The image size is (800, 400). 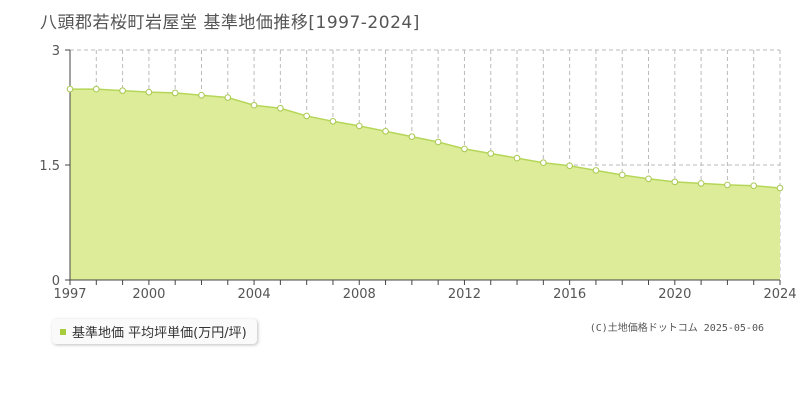 What do you see at coordinates (230, 23) in the screenshot?
I see `chart-title: 八頭郡若桜町岩屋堂 基準地価推移[1997-2024]` at bounding box center [230, 23].